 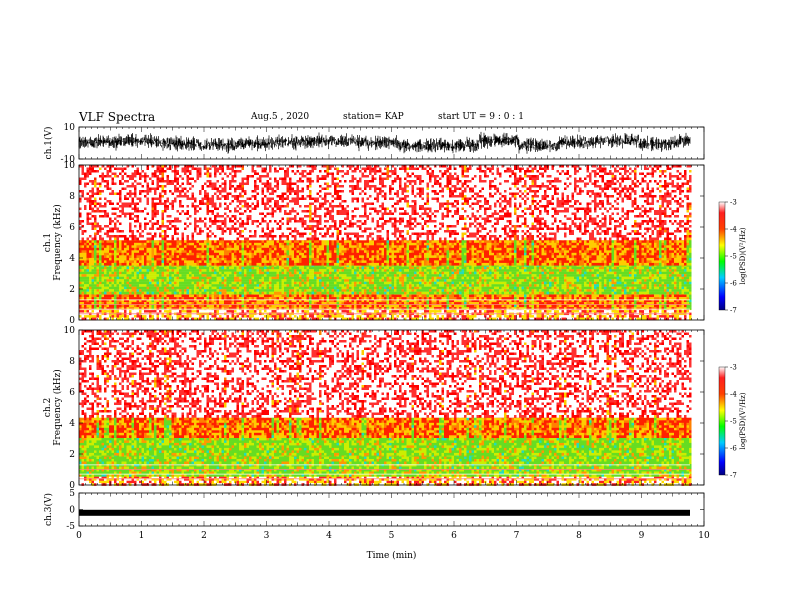 I want to click on chart-title: VLF Spectra, so click(x=117, y=117).